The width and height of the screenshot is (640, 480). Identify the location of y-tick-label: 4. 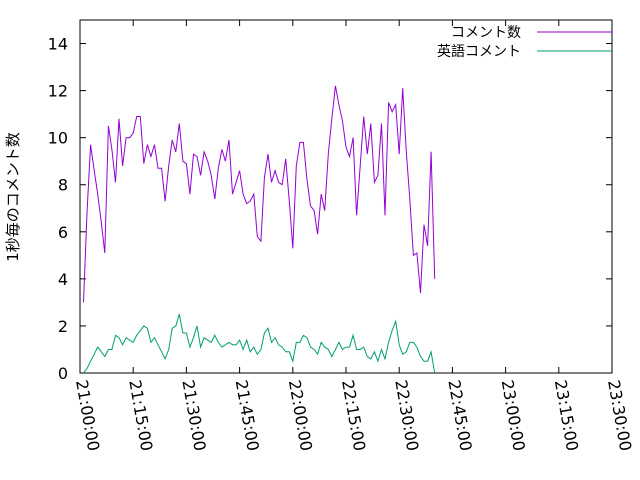
(63, 279).